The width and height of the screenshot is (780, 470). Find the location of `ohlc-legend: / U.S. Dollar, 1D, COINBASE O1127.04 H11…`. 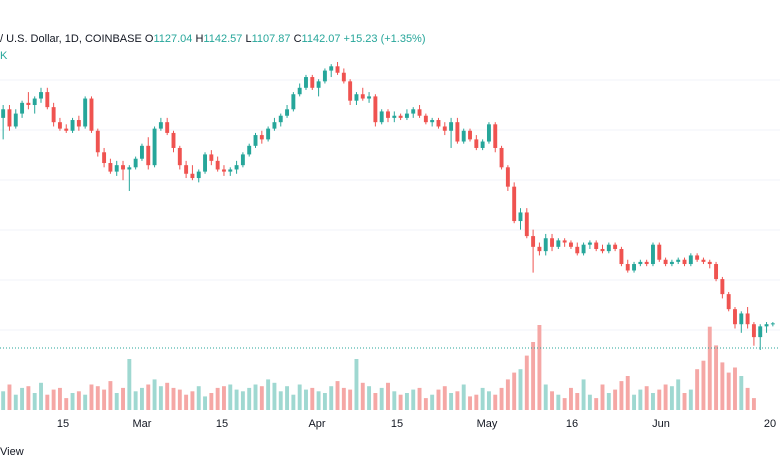

ohlc-legend: / U.S. Dollar, 1D, COINBASE O1127.04 H11… is located at coordinates (213, 39).